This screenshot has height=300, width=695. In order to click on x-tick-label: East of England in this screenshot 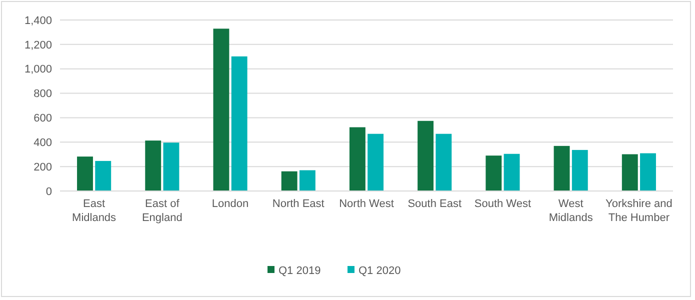, I will do `click(162, 211)`.